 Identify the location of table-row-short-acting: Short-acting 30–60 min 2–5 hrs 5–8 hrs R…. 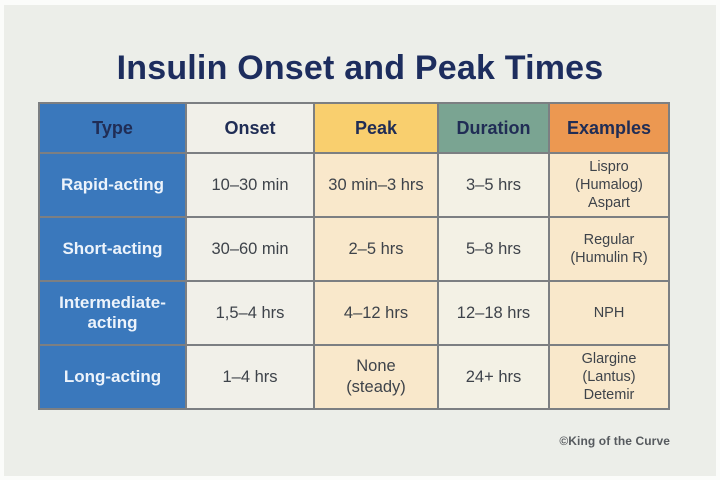
(354, 249).